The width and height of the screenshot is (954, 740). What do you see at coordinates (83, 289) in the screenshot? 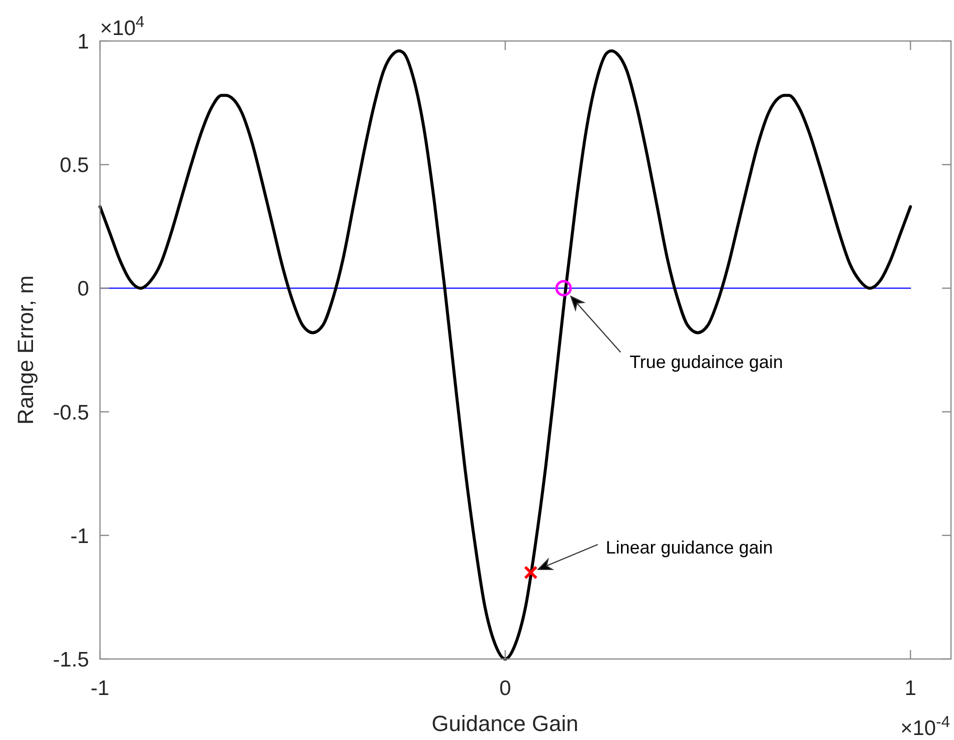
I see `y-tick-label: 0` at bounding box center [83, 289].